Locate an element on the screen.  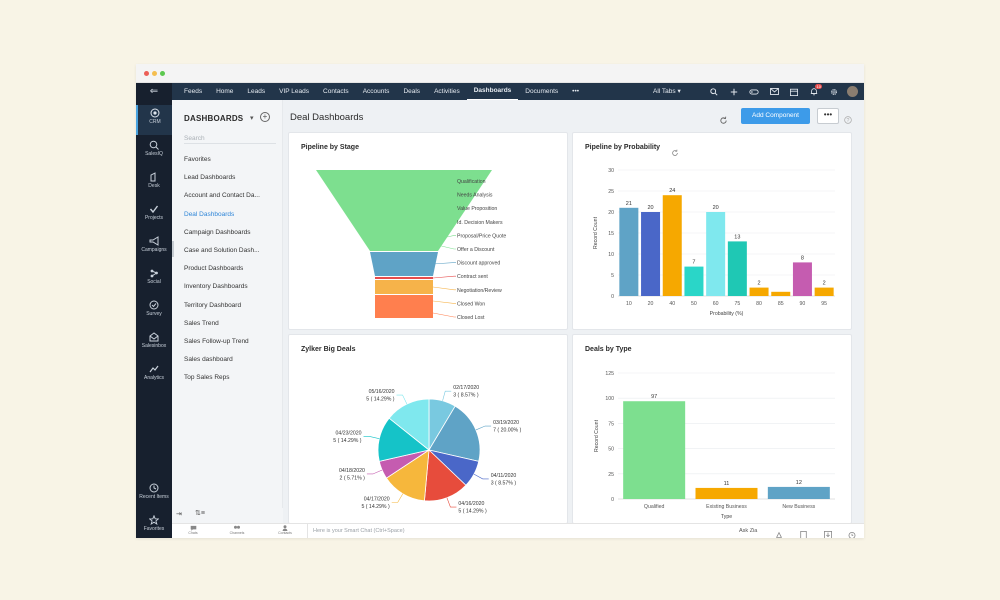
window-minimize-button is located at coordinates (154, 73).